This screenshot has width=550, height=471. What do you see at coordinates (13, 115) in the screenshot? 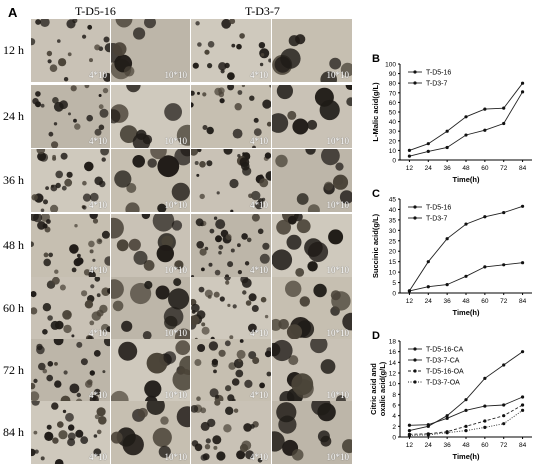
I see `time-label-2: 24 h` at bounding box center [13, 115].